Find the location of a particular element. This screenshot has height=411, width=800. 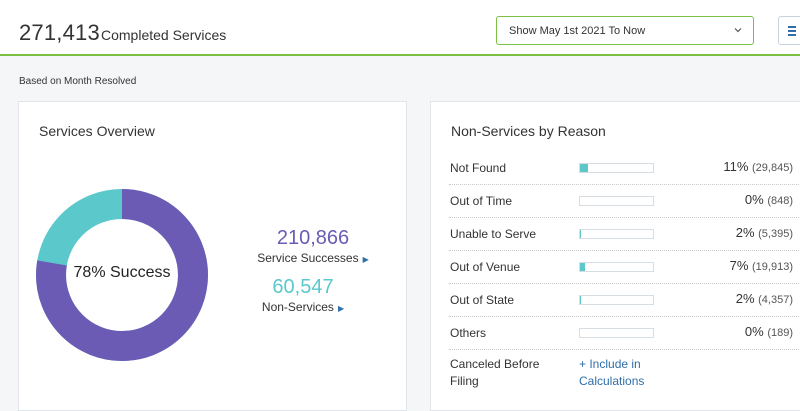

total-label: Completed Services is located at coordinates (164, 35).